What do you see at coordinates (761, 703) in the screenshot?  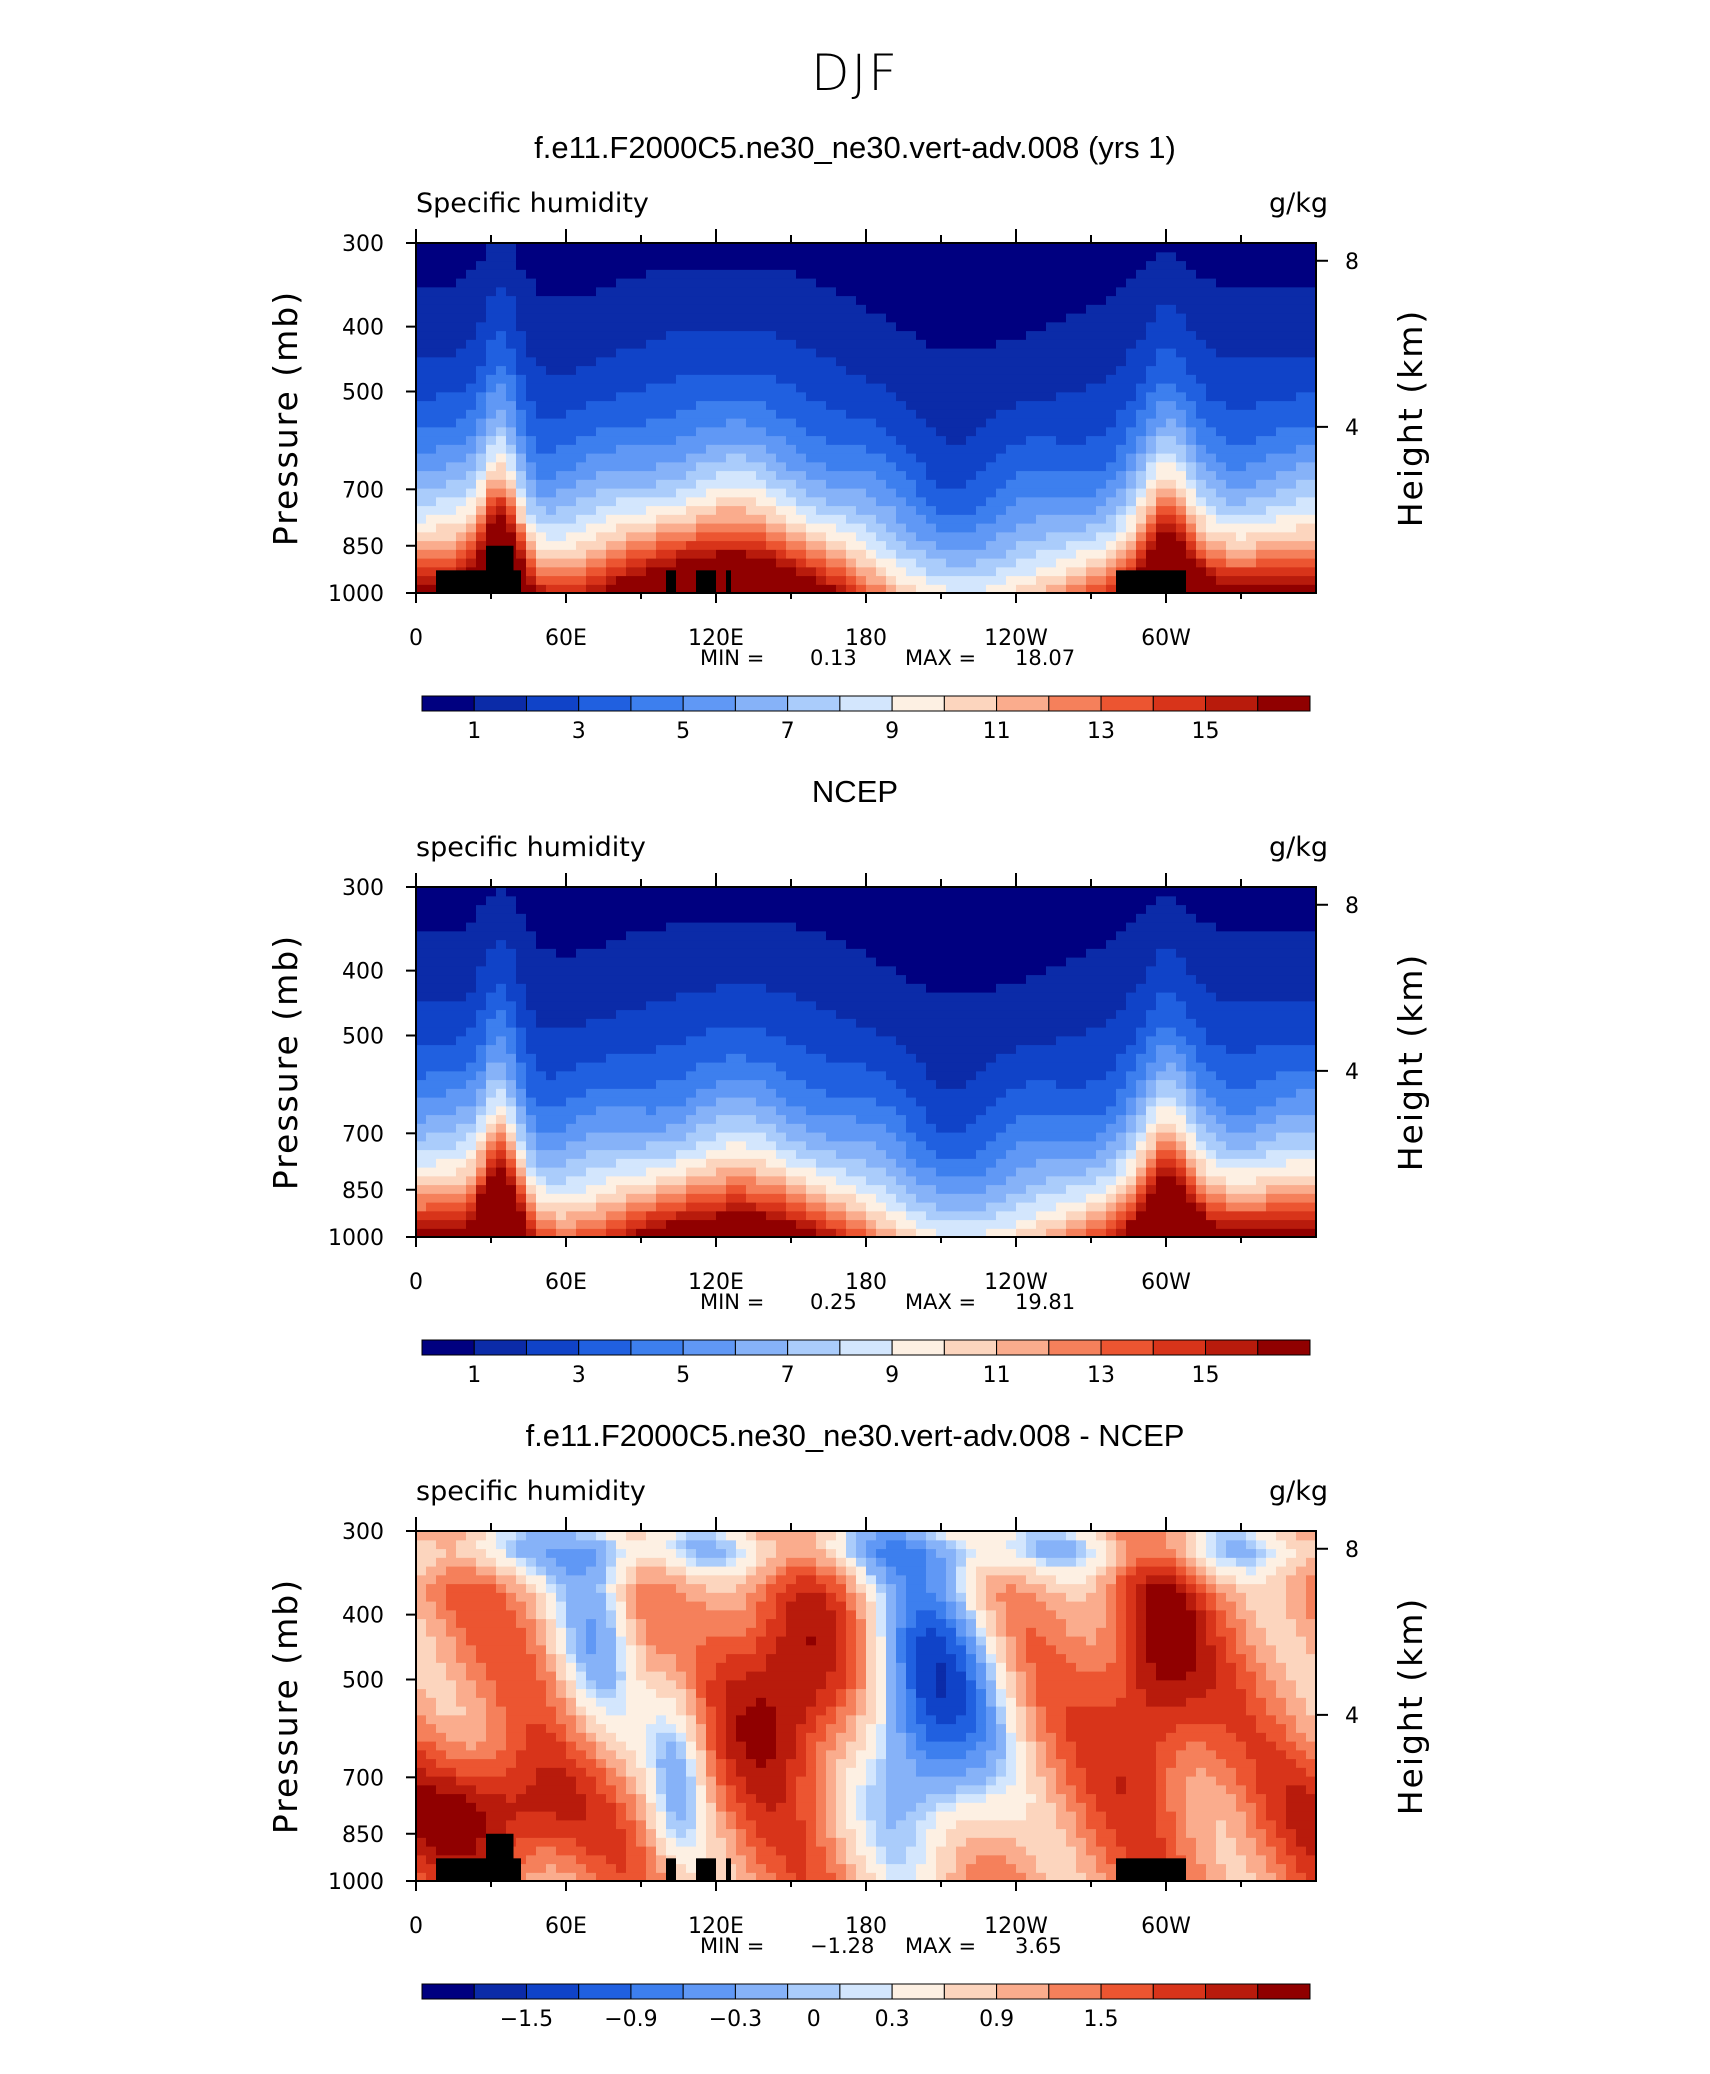 I see `colorbar-box` at bounding box center [761, 703].